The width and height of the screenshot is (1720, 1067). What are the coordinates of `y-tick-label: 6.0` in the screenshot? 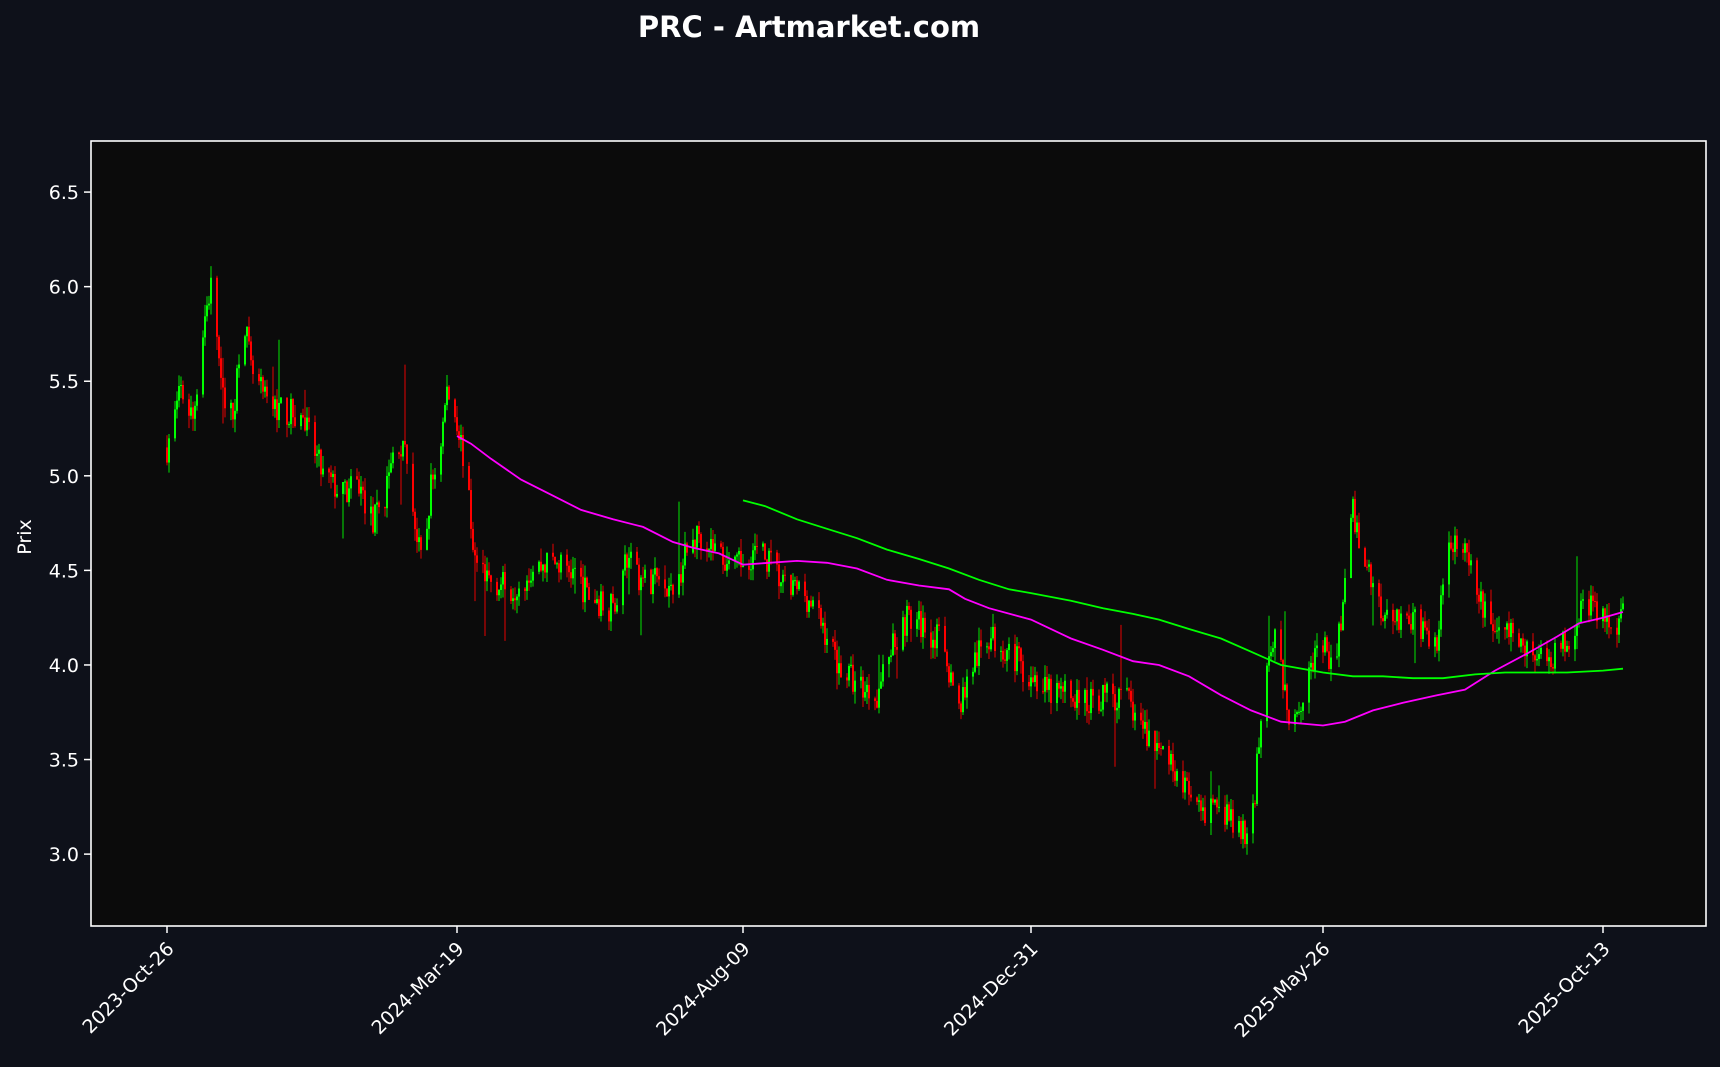 It's located at (64, 288).